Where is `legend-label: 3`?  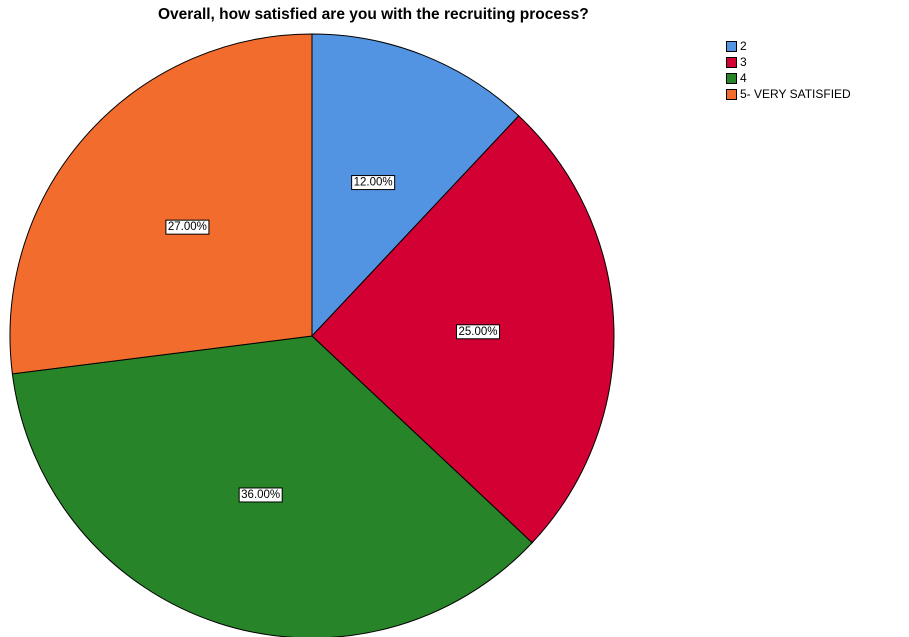
legend-label: 3 is located at coordinates (743, 62).